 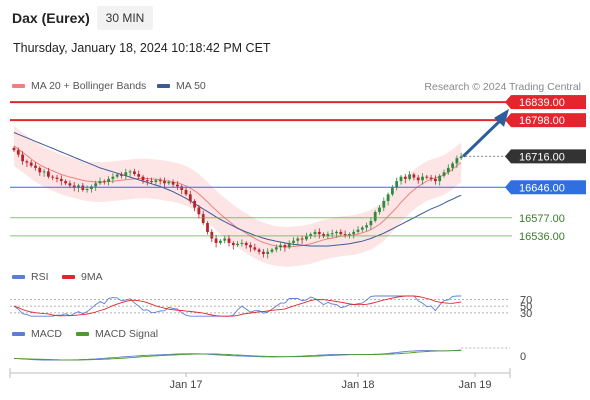 What do you see at coordinates (501, 117) in the screenshot?
I see `forecast-arrow-head` at bounding box center [501, 117].